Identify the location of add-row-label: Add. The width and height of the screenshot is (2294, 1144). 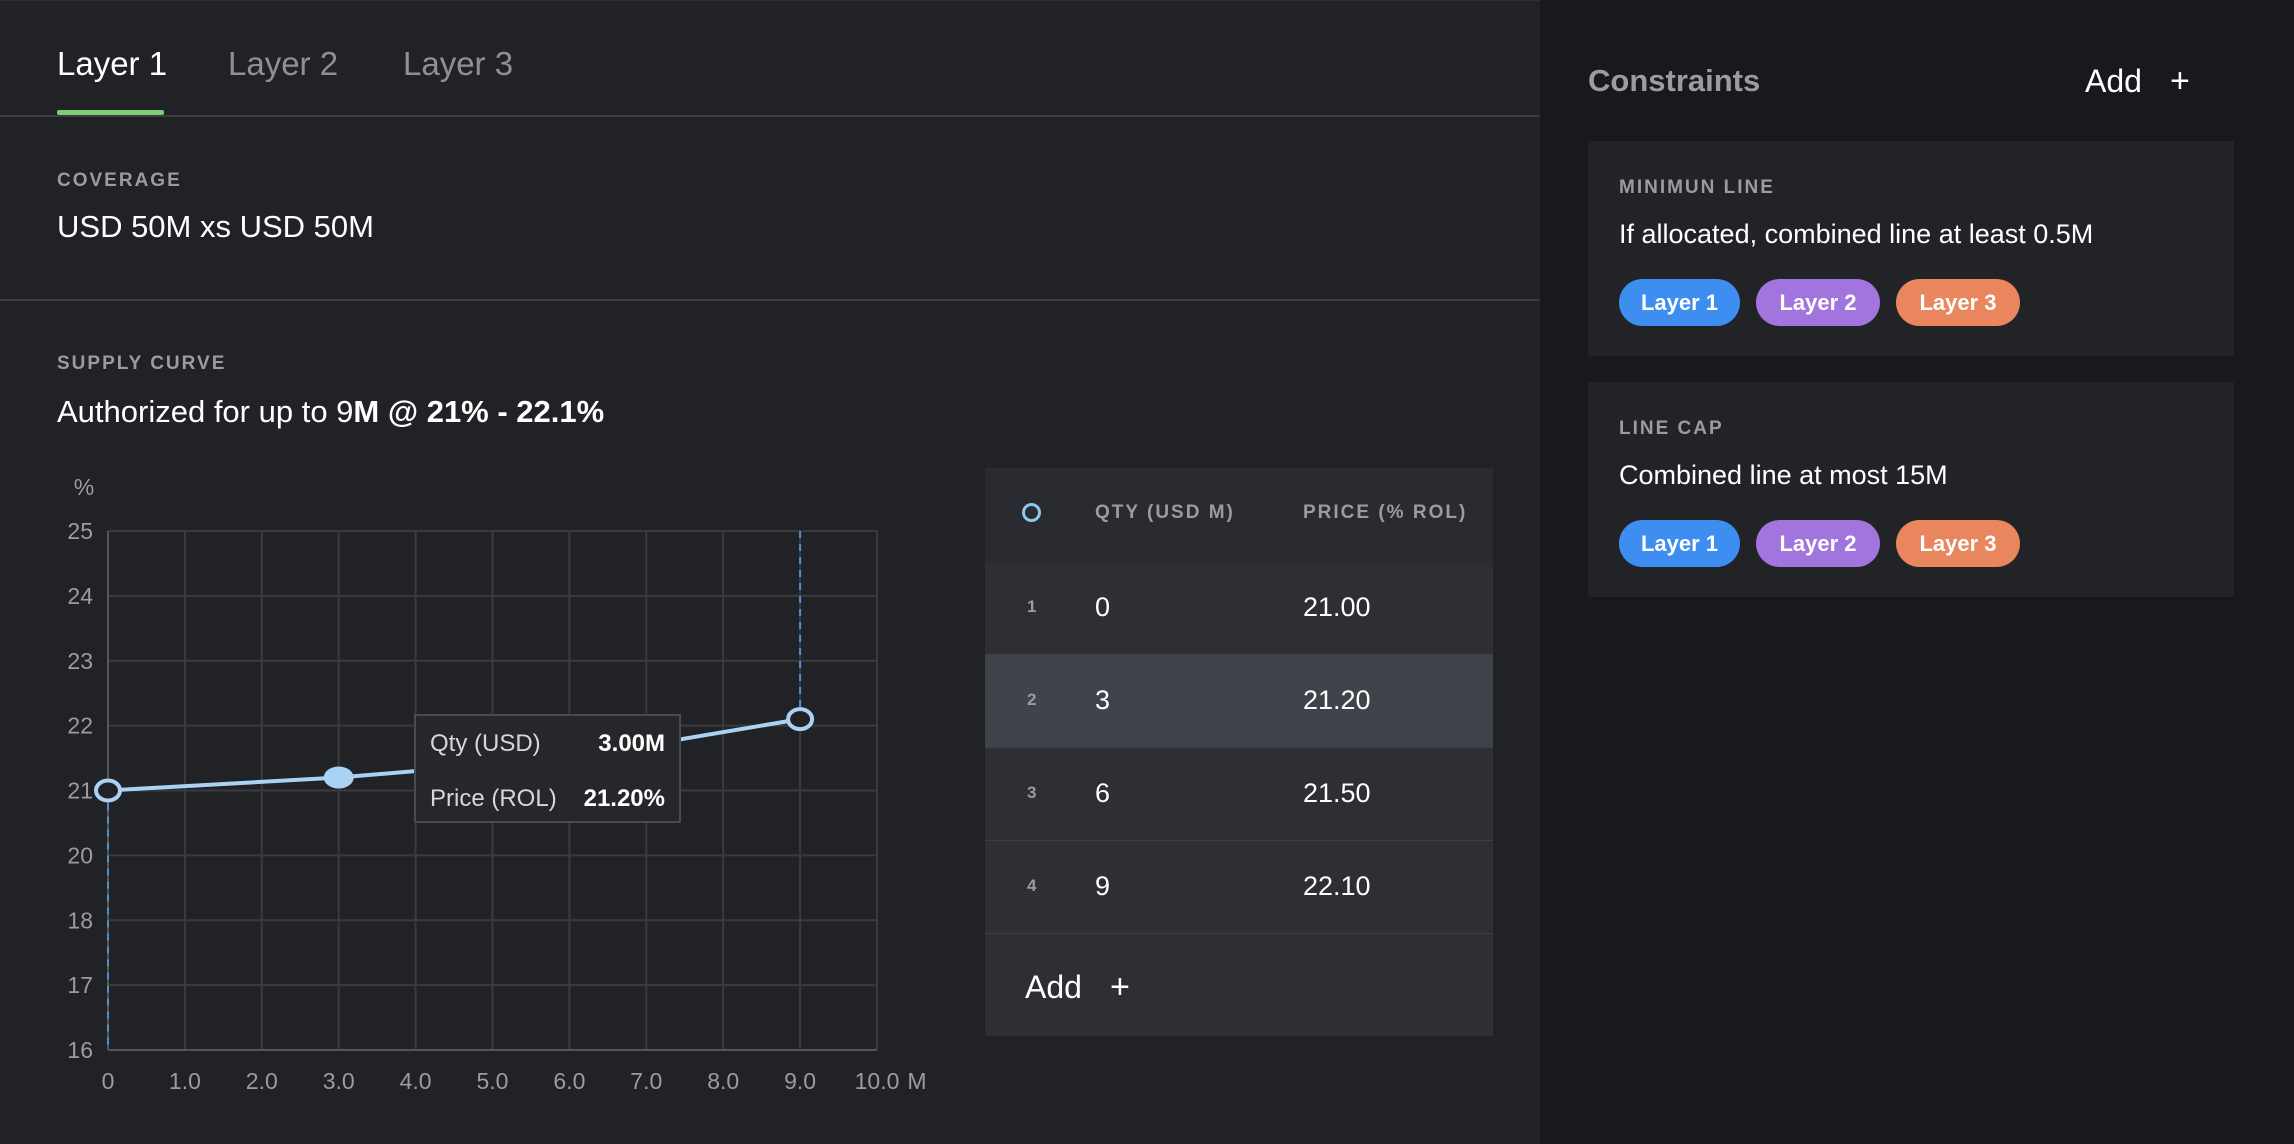
(1053, 987).